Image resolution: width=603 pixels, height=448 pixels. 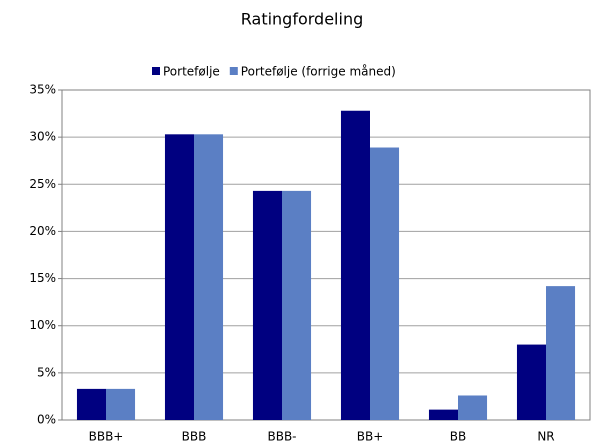 I want to click on y-tick-label: 35%, so click(x=42, y=90).